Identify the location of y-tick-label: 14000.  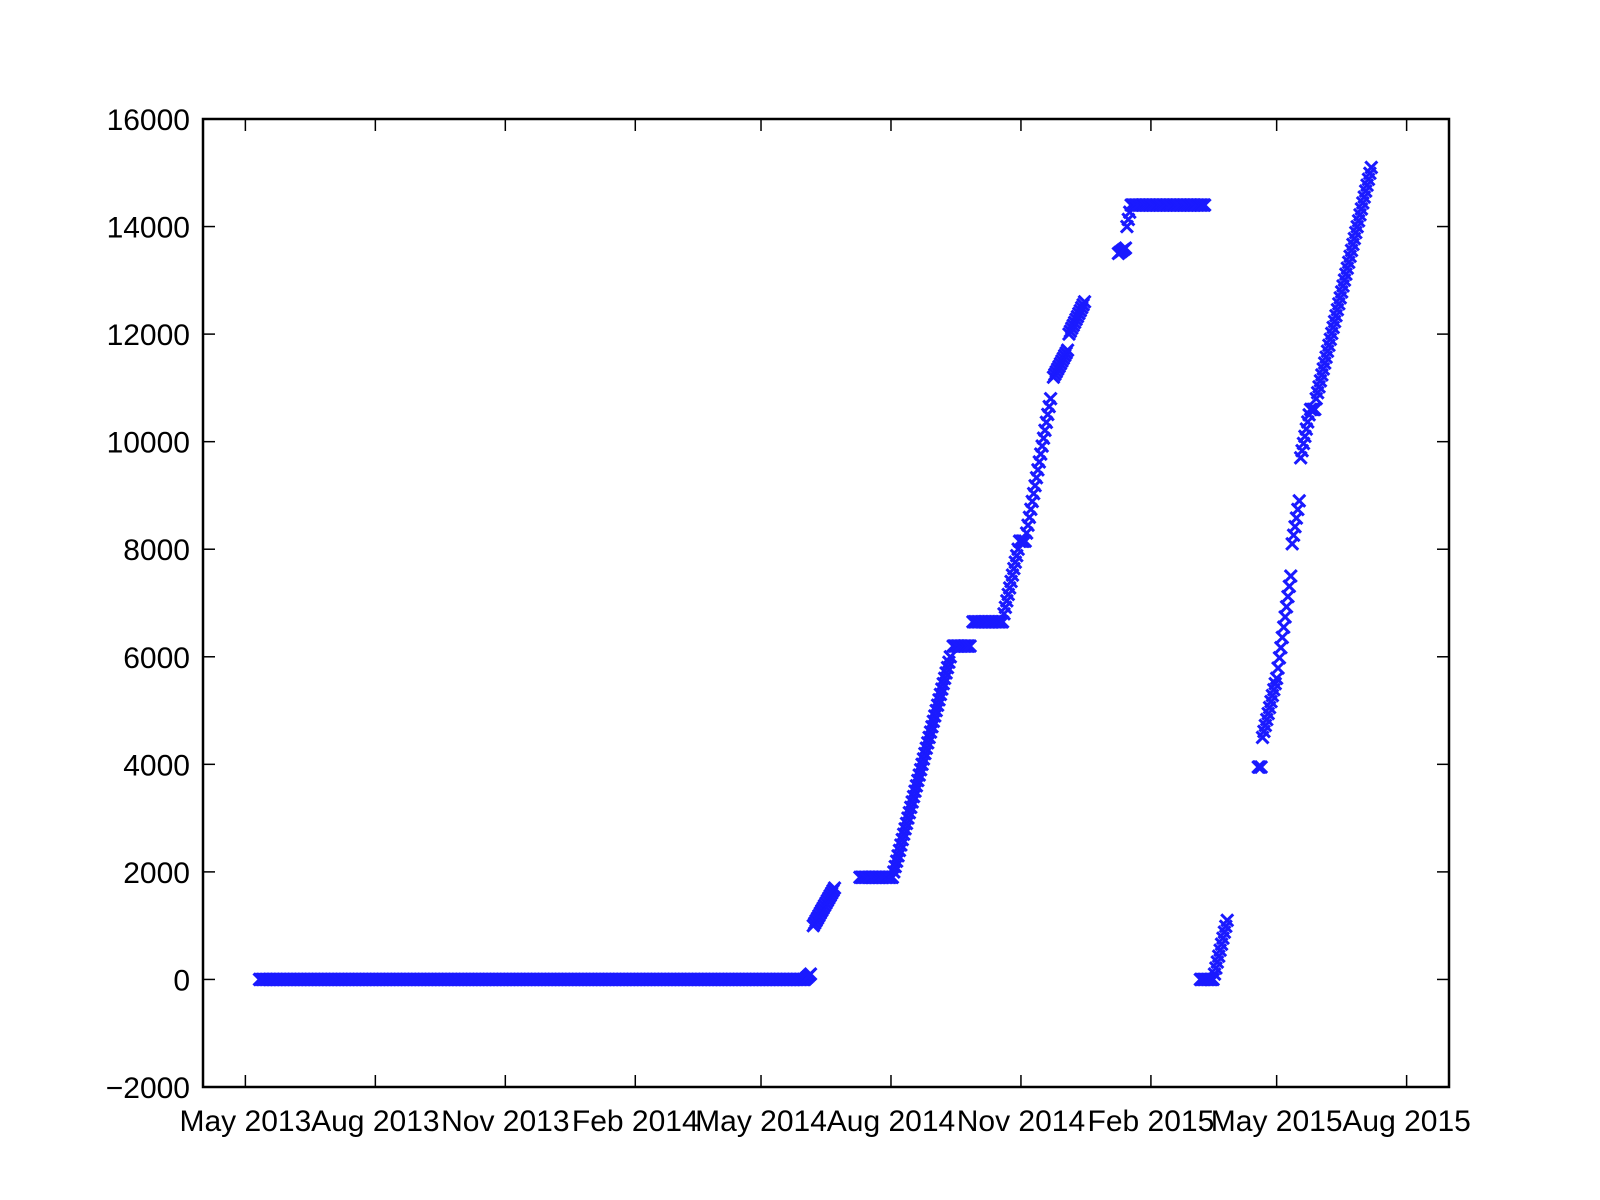
(148, 228).